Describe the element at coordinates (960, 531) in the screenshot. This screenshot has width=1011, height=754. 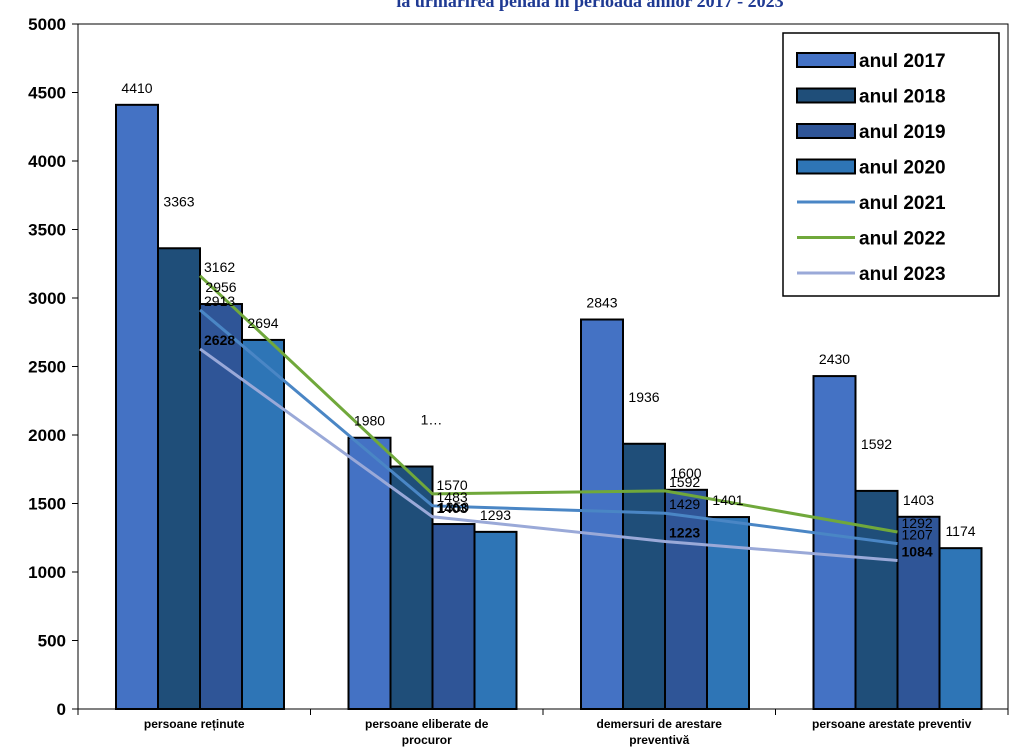
I see `bar-data-label: 1174` at that location.